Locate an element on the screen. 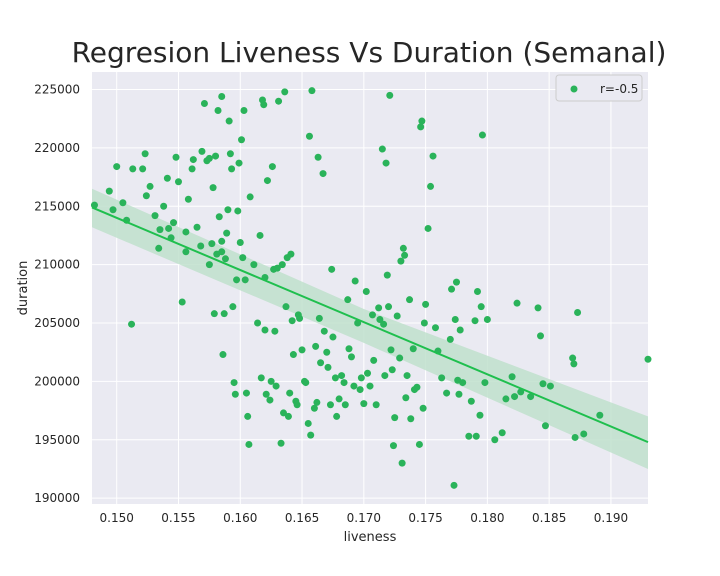 The image size is (720, 576). y-tick-label: 190000 is located at coordinates (57, 498).